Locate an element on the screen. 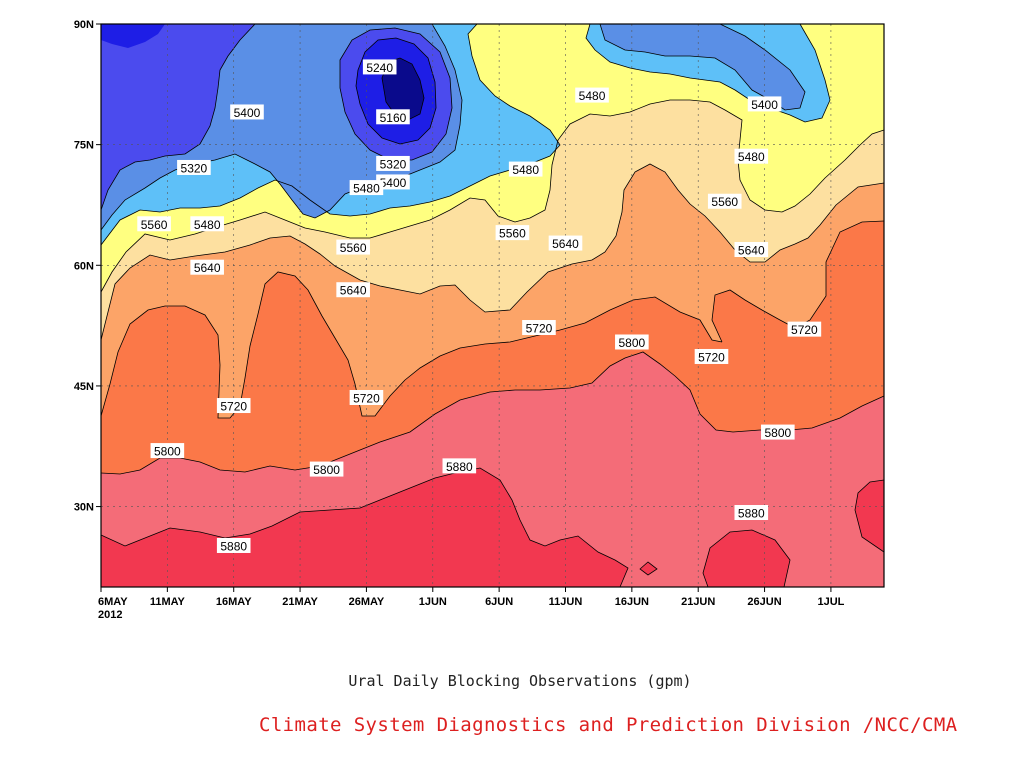 Image resolution: width=1024 pixels, height=768 pixels. x-tick-label: 26JUN is located at coordinates (764, 602).